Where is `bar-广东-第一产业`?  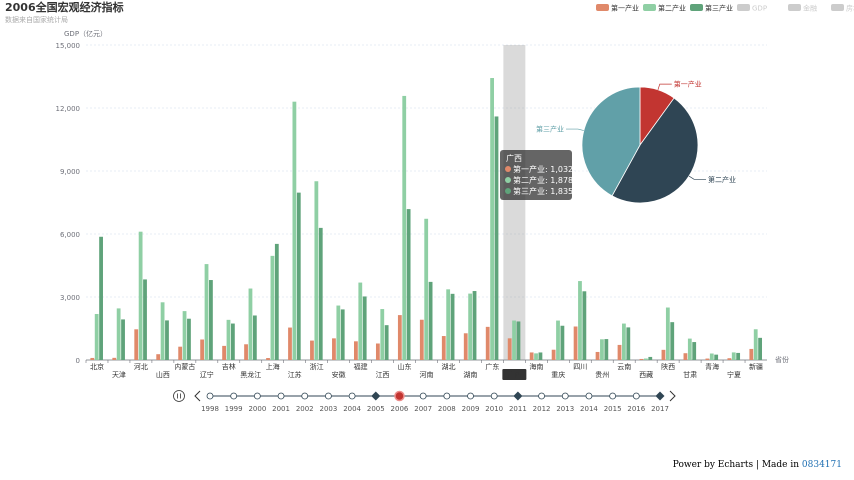 bar-广东-第一产业 is located at coordinates (487, 343).